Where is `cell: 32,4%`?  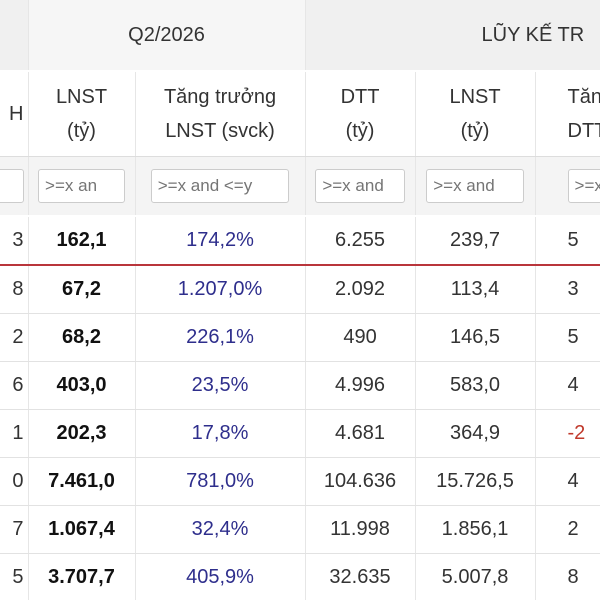
cell: 32,4% is located at coordinates (220, 529).